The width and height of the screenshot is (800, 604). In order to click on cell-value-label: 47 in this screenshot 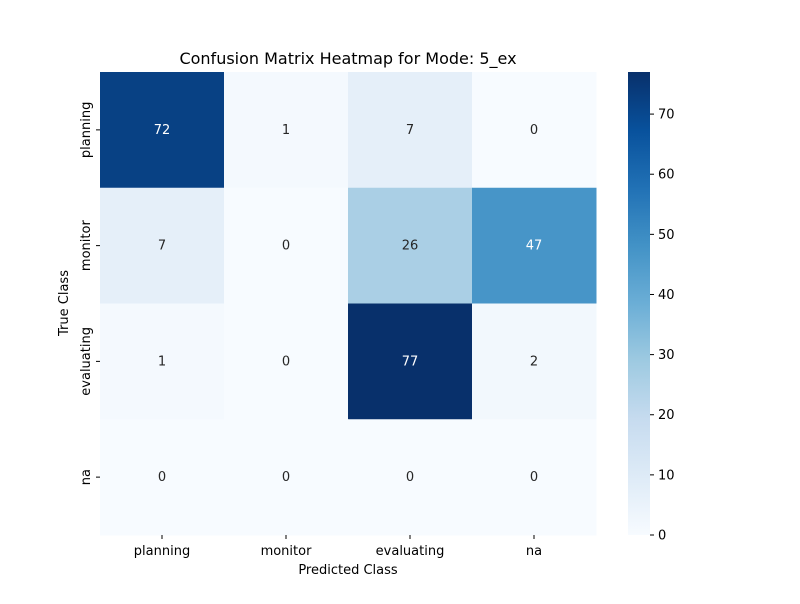, I will do `click(534, 246)`.